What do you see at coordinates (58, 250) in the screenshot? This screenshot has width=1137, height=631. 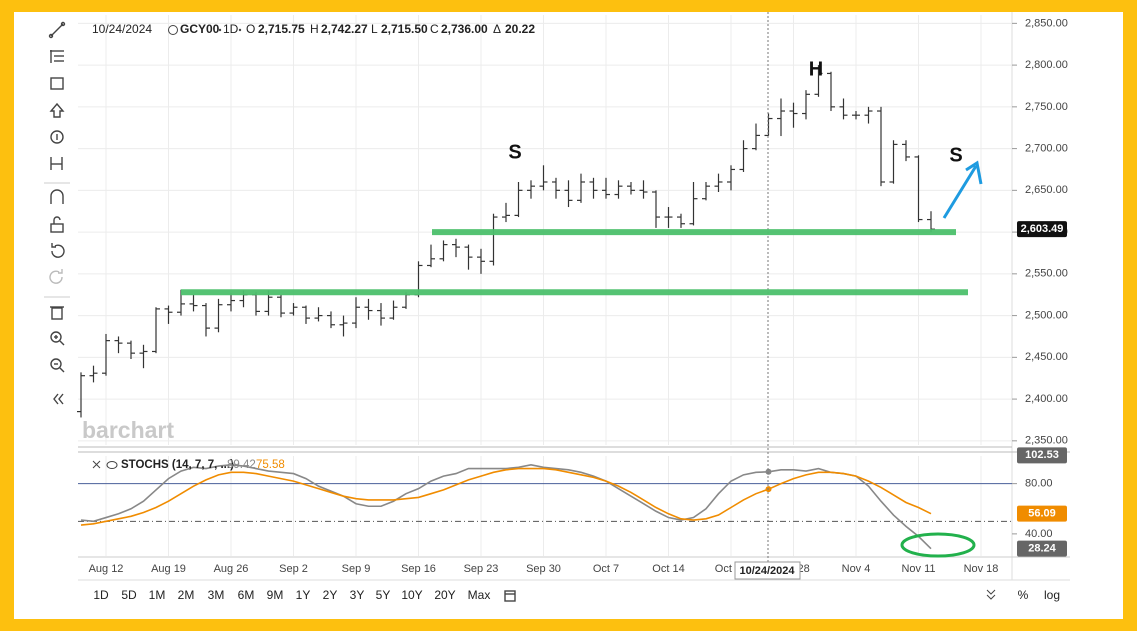 I see `undo-tool` at bounding box center [58, 250].